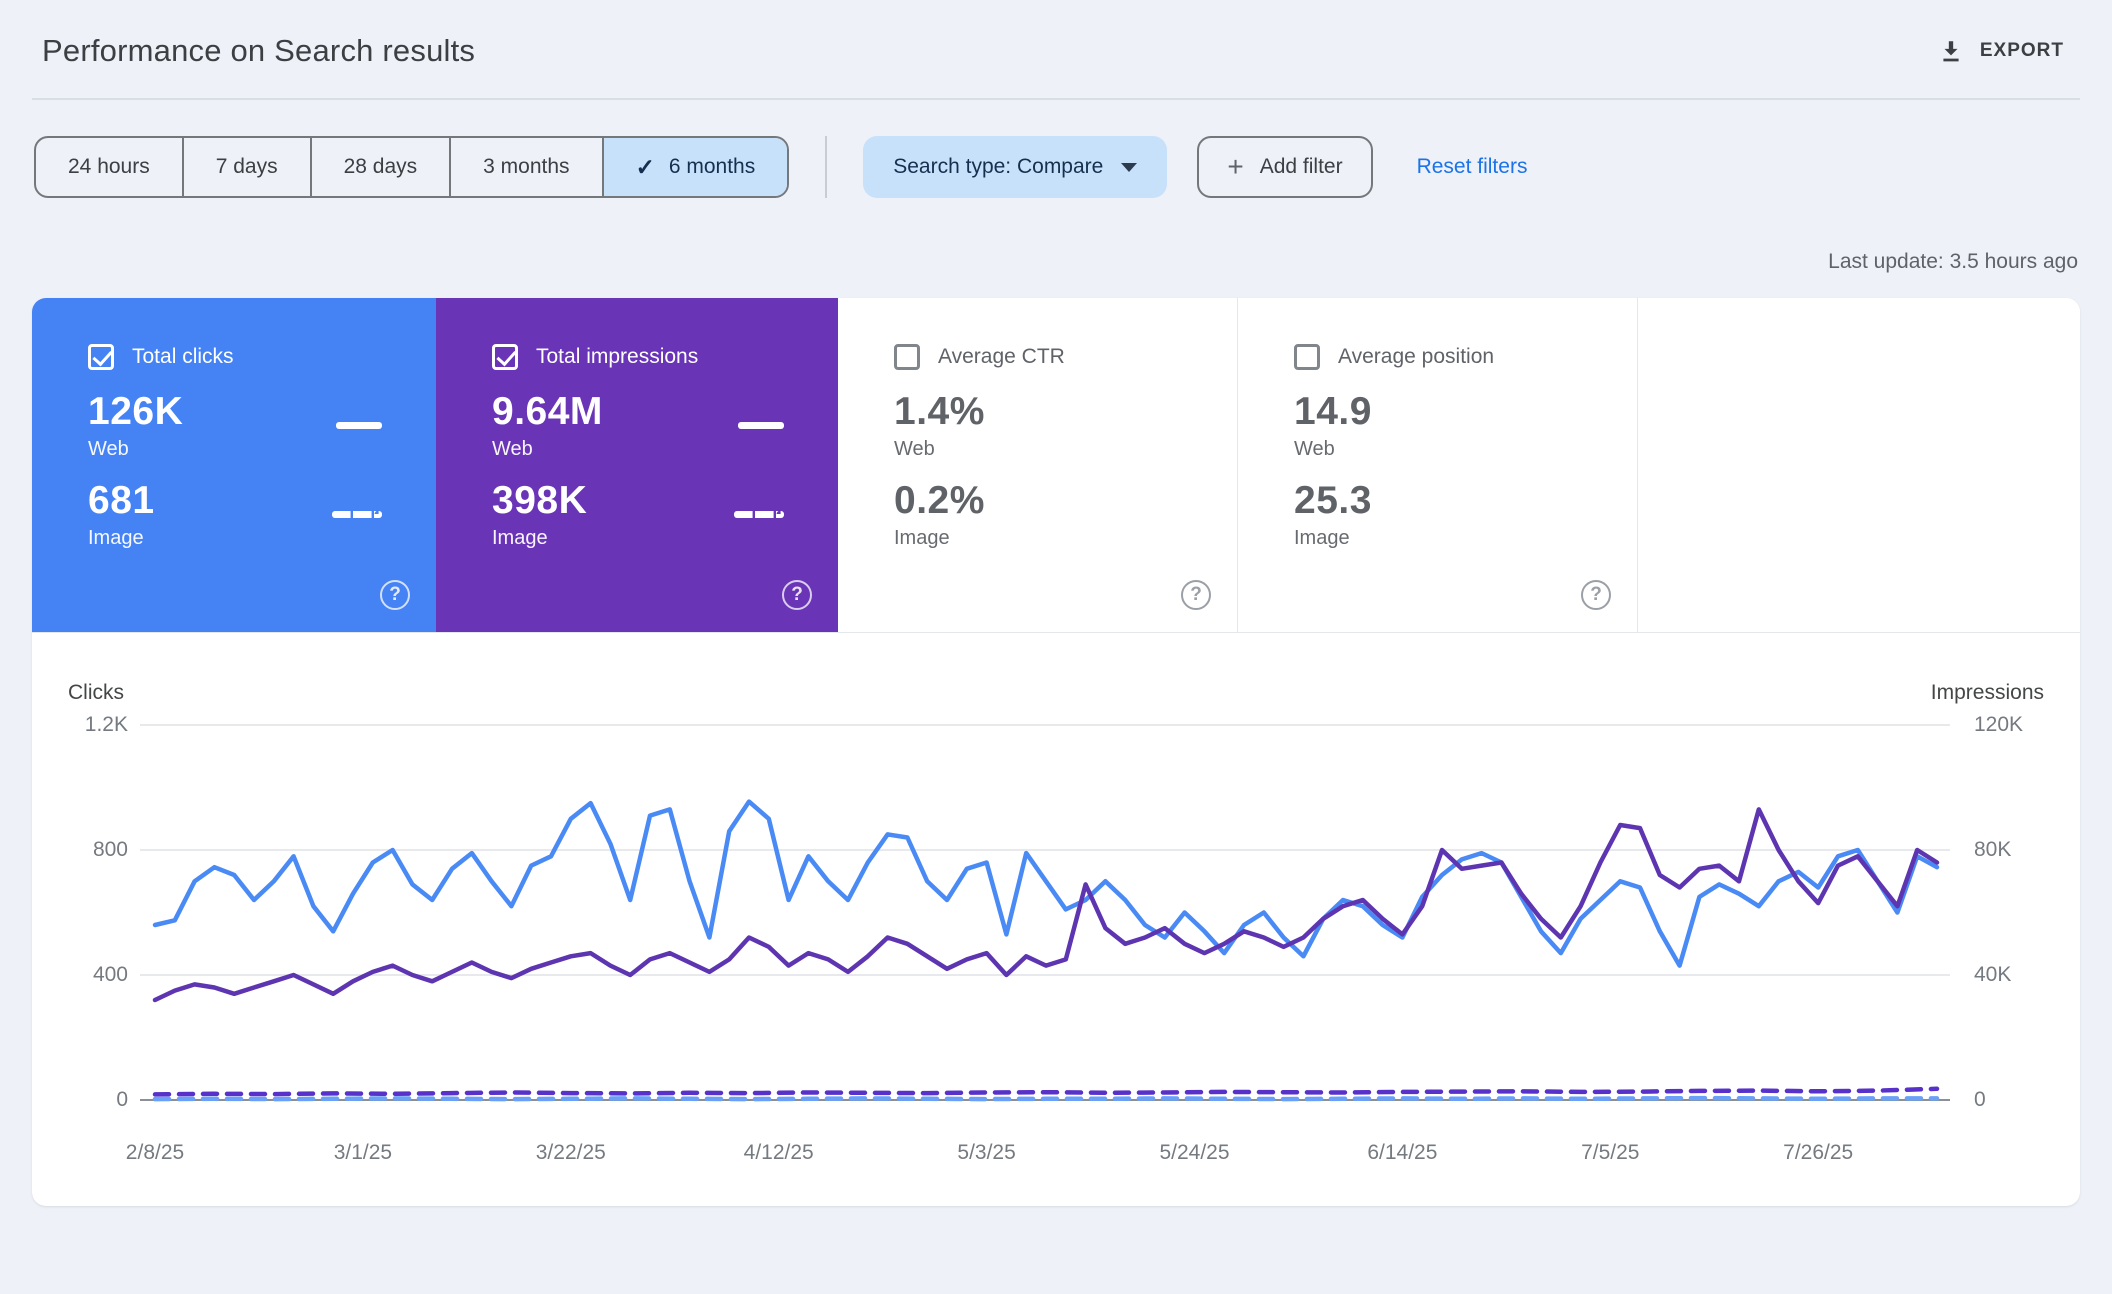 The width and height of the screenshot is (2112, 1294). I want to click on x-axis-tick-6/14/25: 6/14/25, so click(1402, 1152).